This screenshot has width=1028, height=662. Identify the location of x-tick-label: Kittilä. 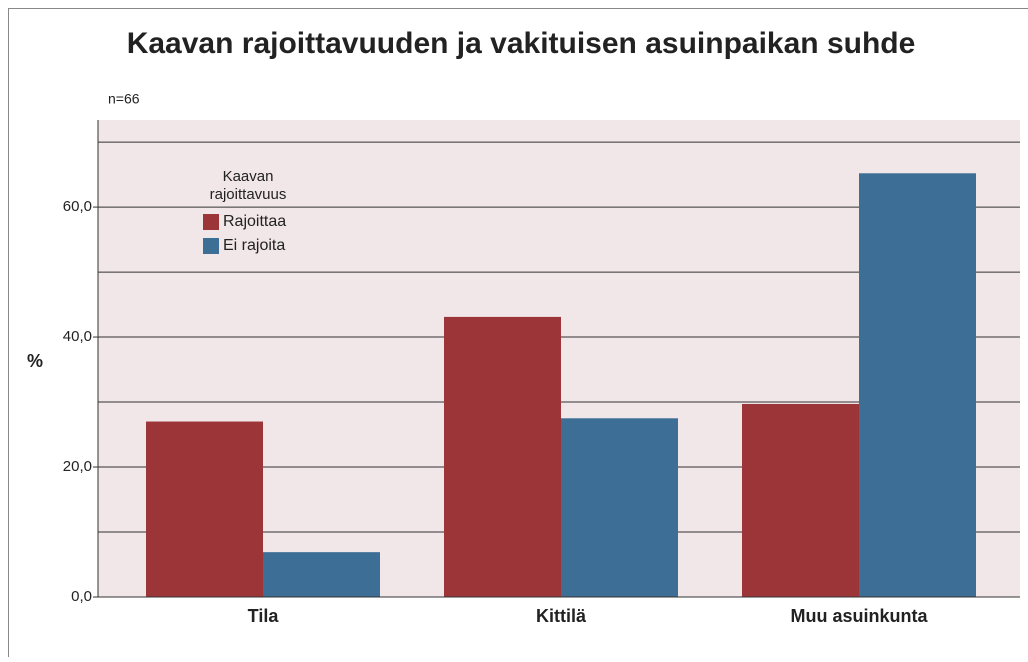
(561, 616).